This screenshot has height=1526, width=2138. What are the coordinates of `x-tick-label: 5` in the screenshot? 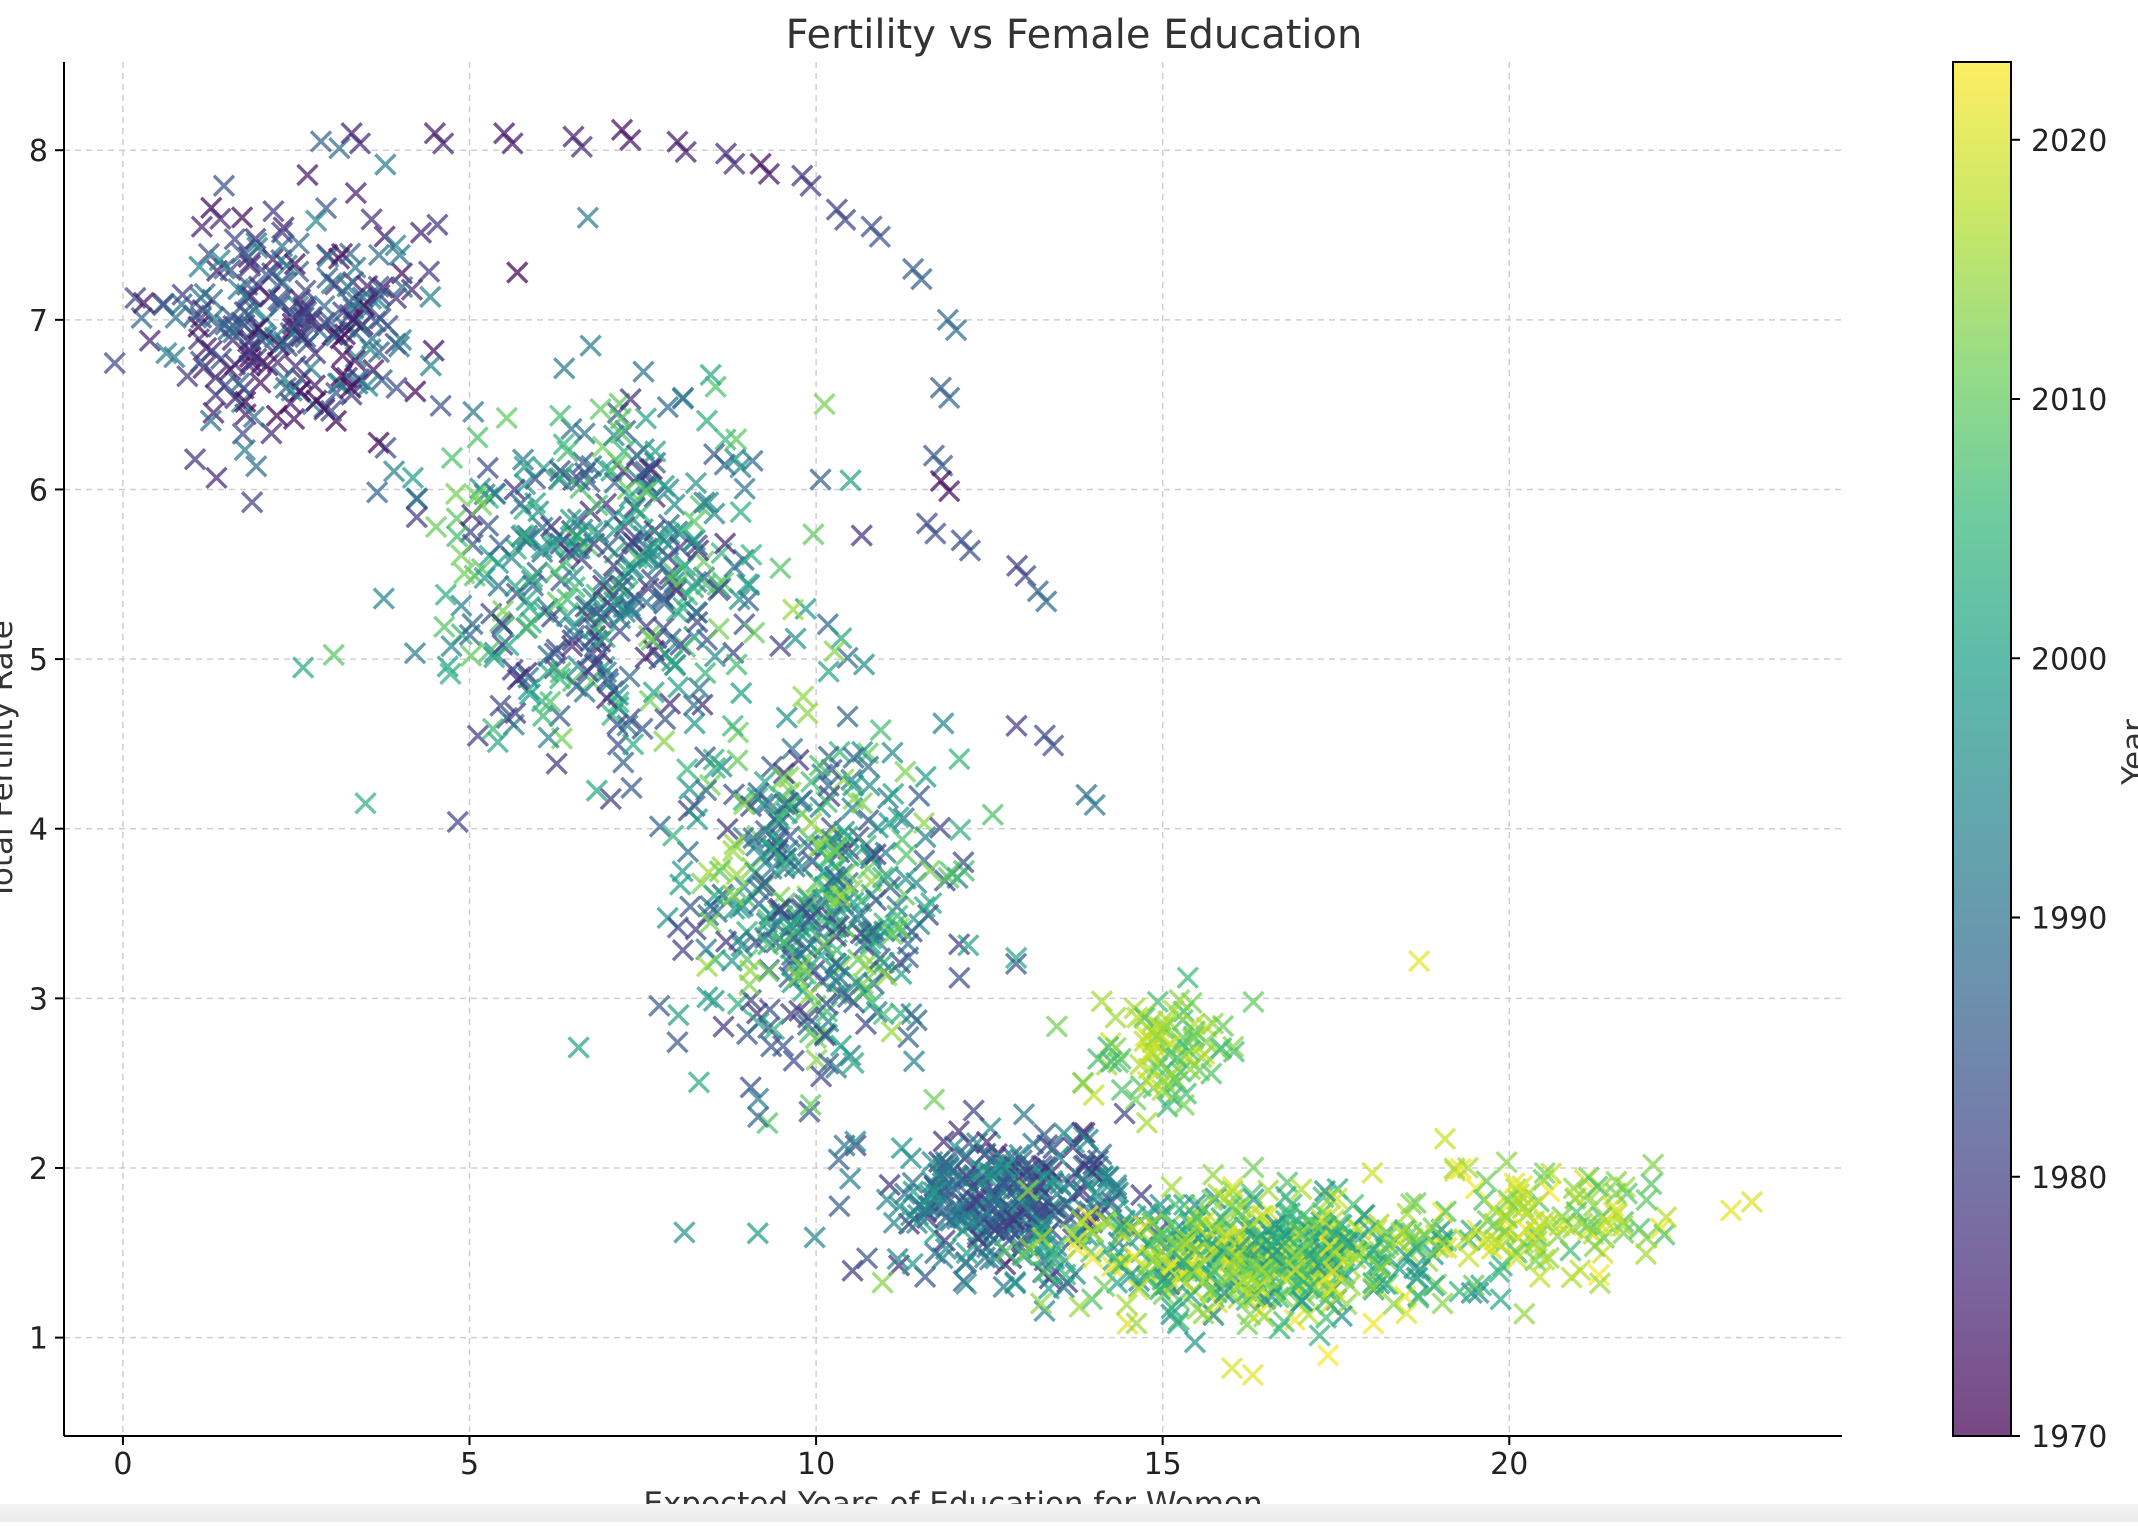 It's located at (469, 1464).